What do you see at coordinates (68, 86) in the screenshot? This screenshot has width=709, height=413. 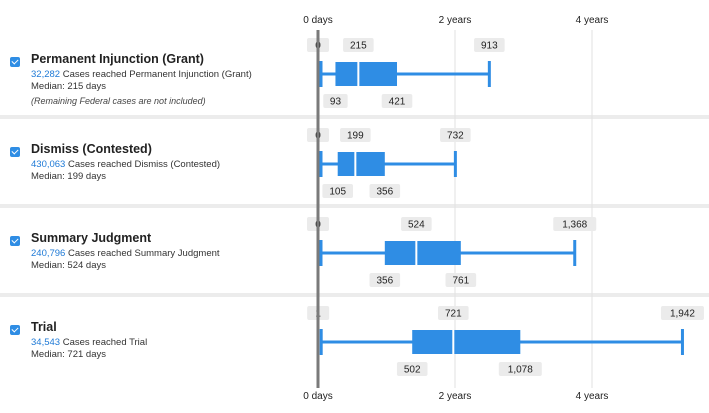 I see `median-text: Median: 215 days` at bounding box center [68, 86].